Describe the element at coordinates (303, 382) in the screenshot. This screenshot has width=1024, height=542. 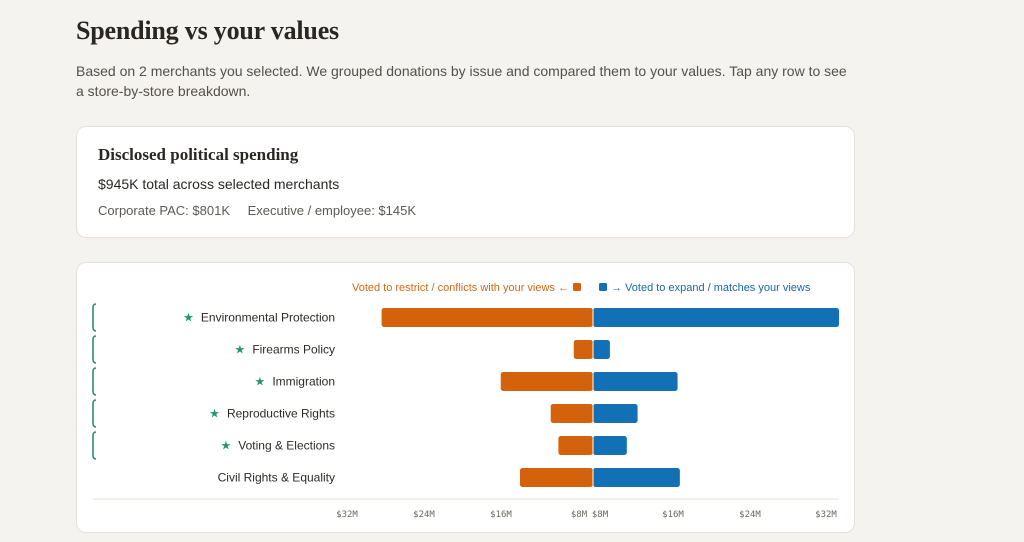
I see `row-label: Immigration` at that location.